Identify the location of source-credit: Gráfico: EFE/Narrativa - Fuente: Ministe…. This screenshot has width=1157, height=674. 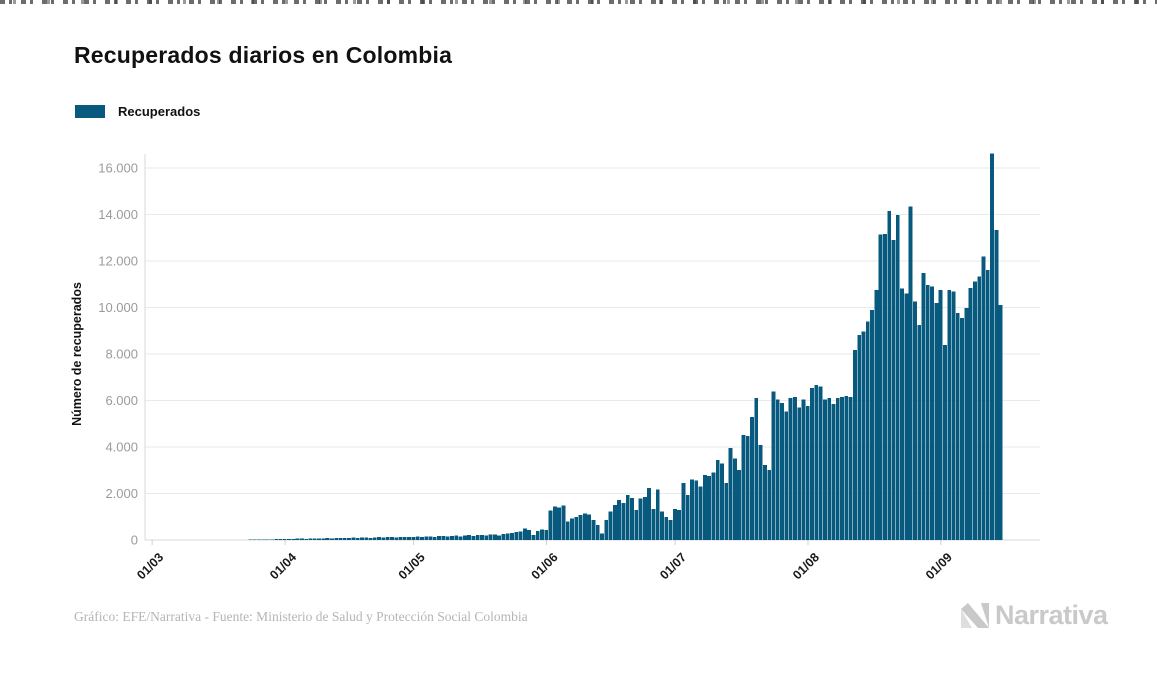
(301, 616).